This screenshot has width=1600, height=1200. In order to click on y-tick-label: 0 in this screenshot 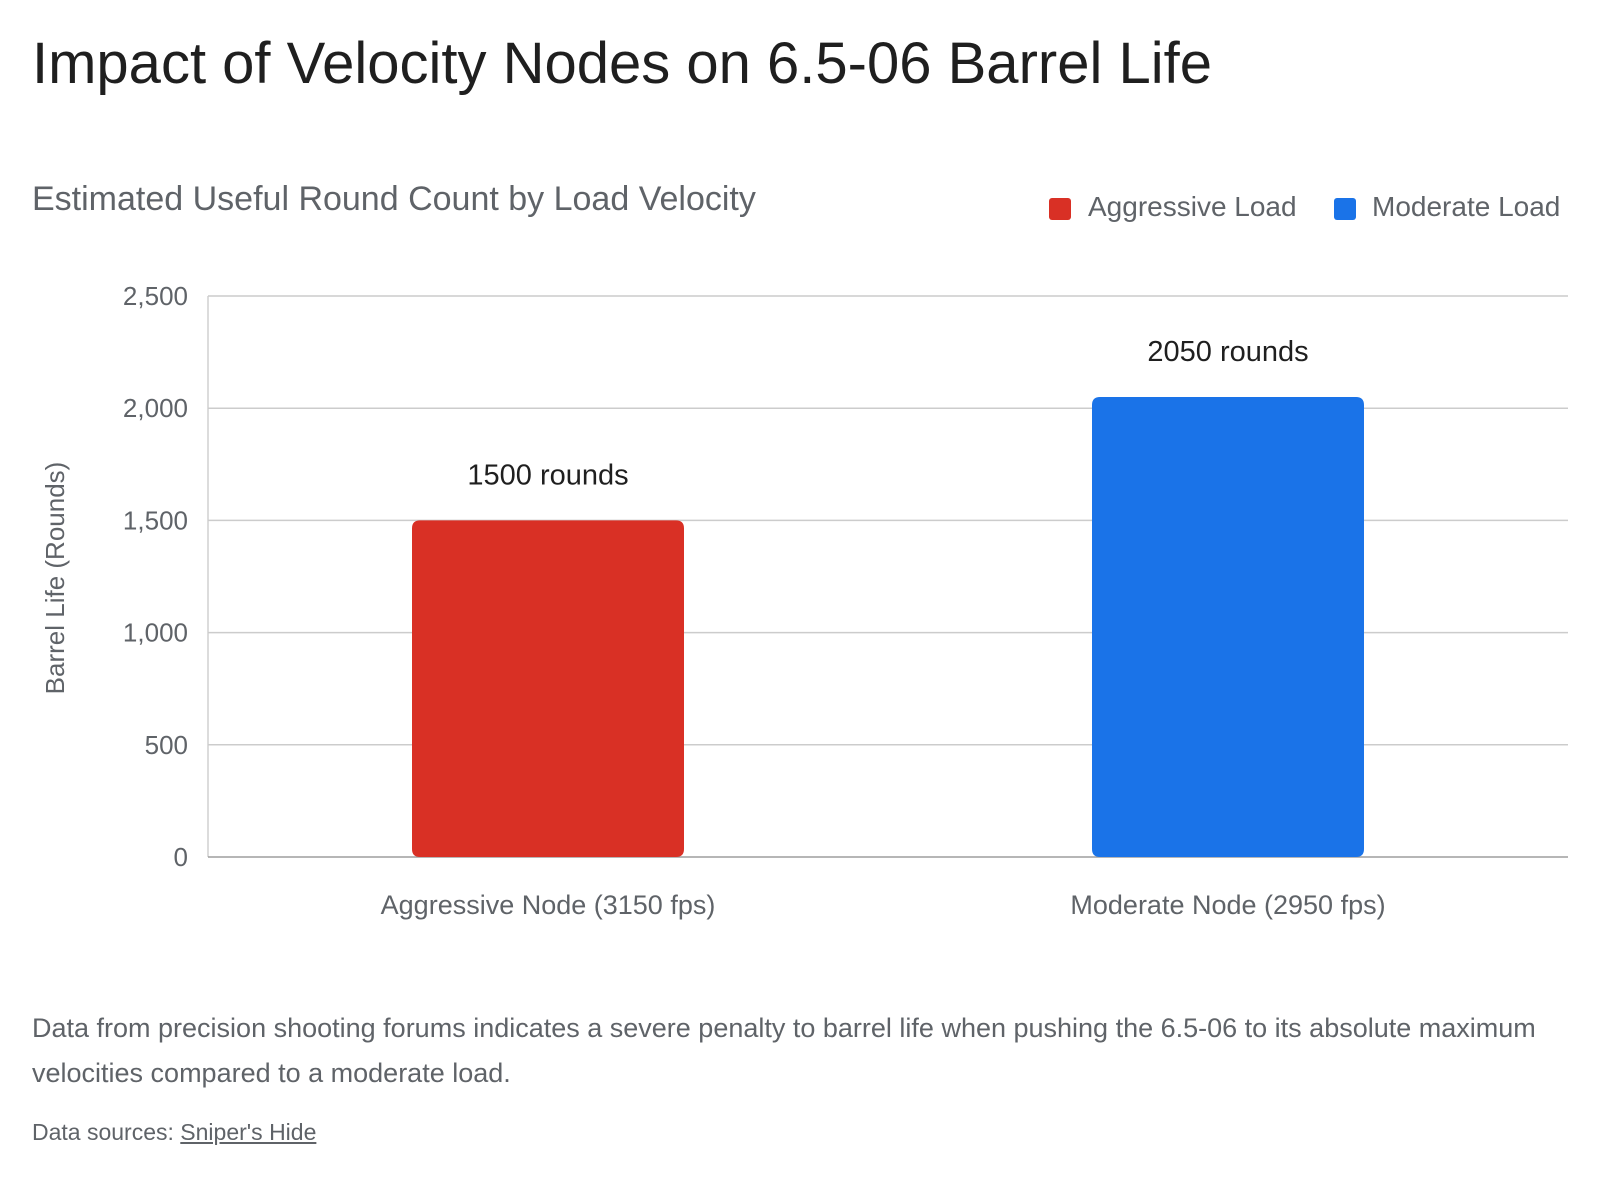, I will do `click(181, 857)`.